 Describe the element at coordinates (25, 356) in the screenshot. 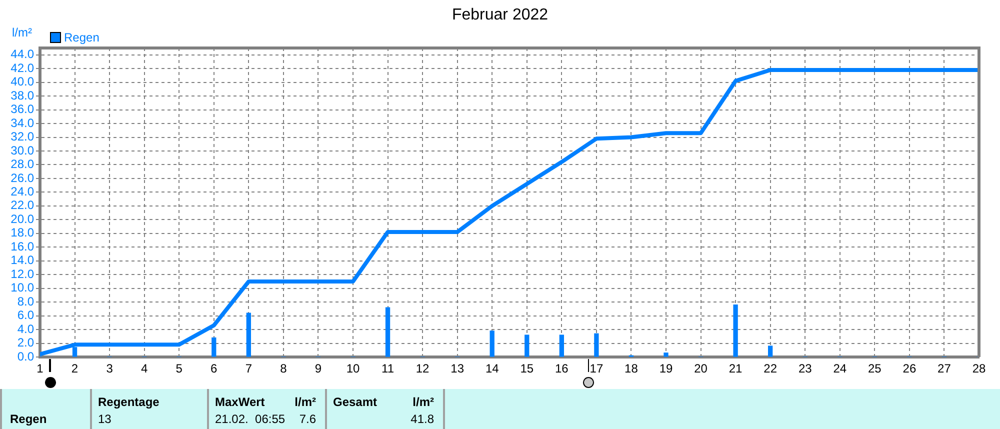

I see `y-tick-label: 0.0` at that location.